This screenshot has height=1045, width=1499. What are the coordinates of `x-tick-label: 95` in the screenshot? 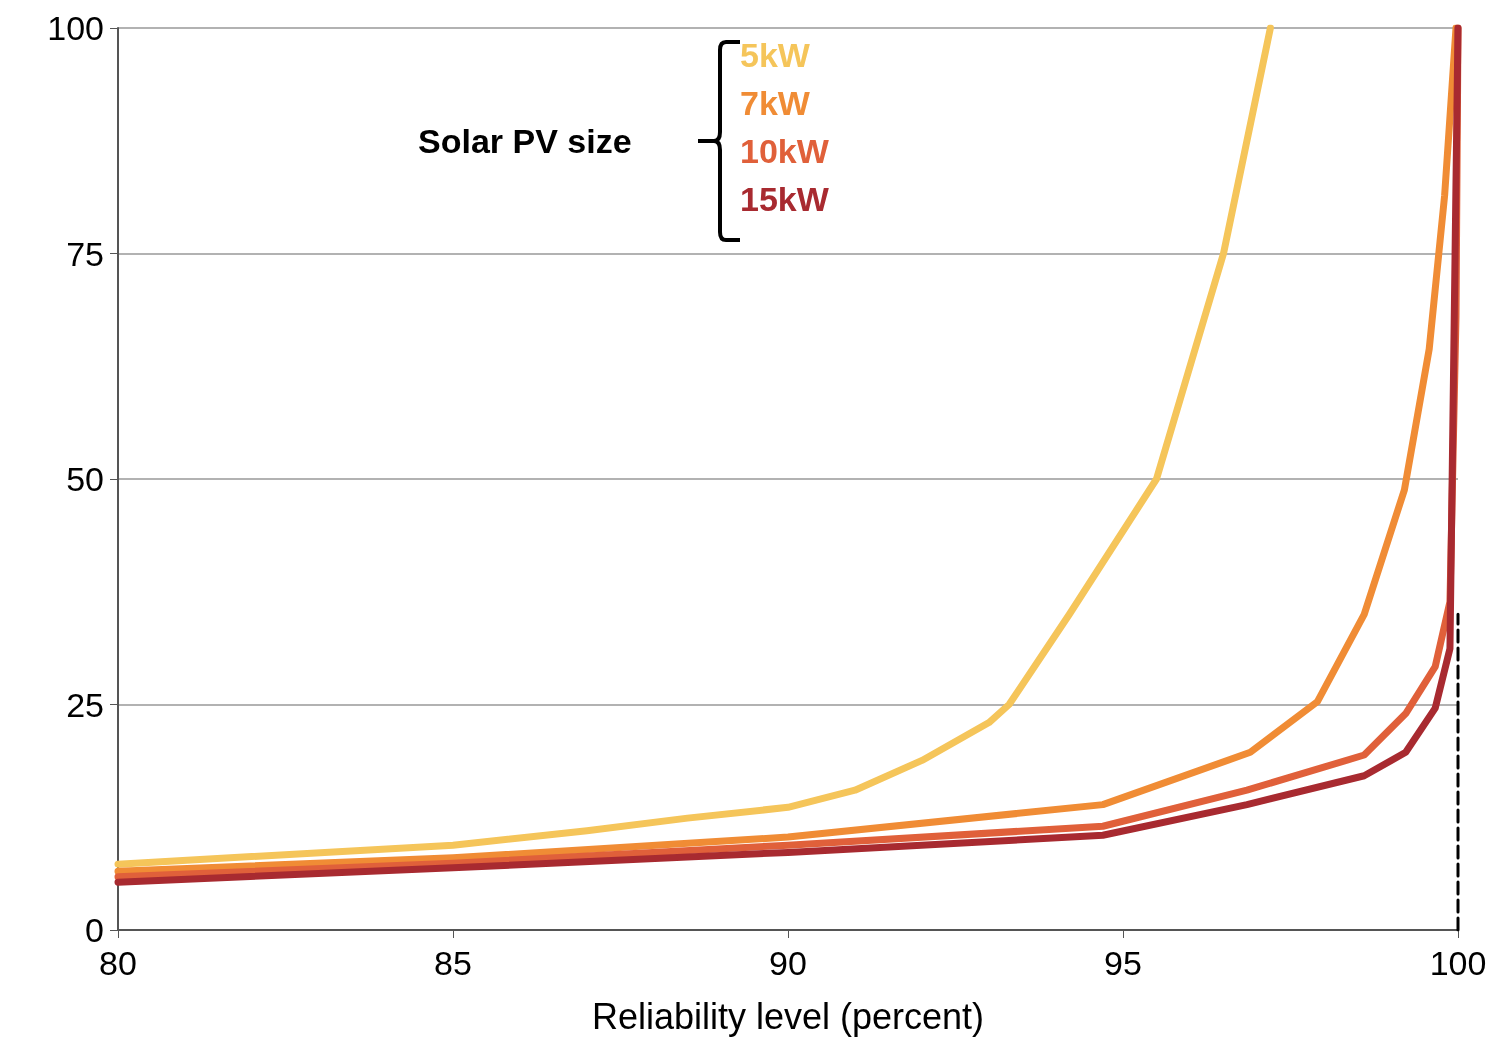 It's located at (1123, 963).